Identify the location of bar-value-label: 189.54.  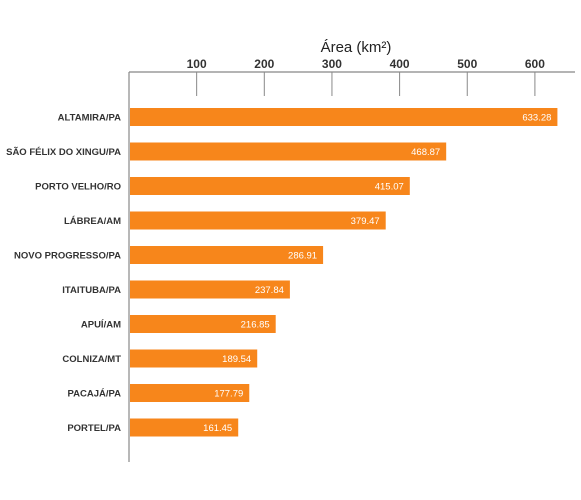
(236, 359).